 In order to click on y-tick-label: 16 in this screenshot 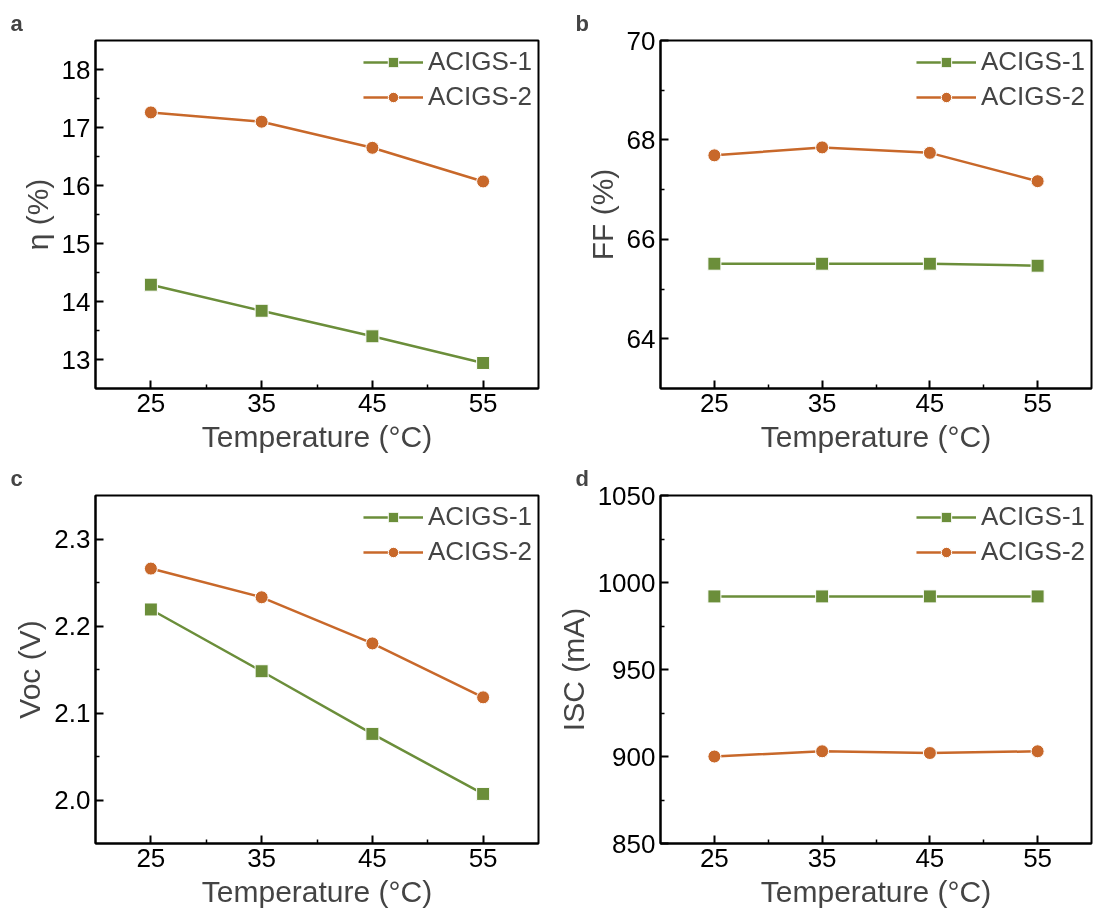, I will do `click(76, 185)`.